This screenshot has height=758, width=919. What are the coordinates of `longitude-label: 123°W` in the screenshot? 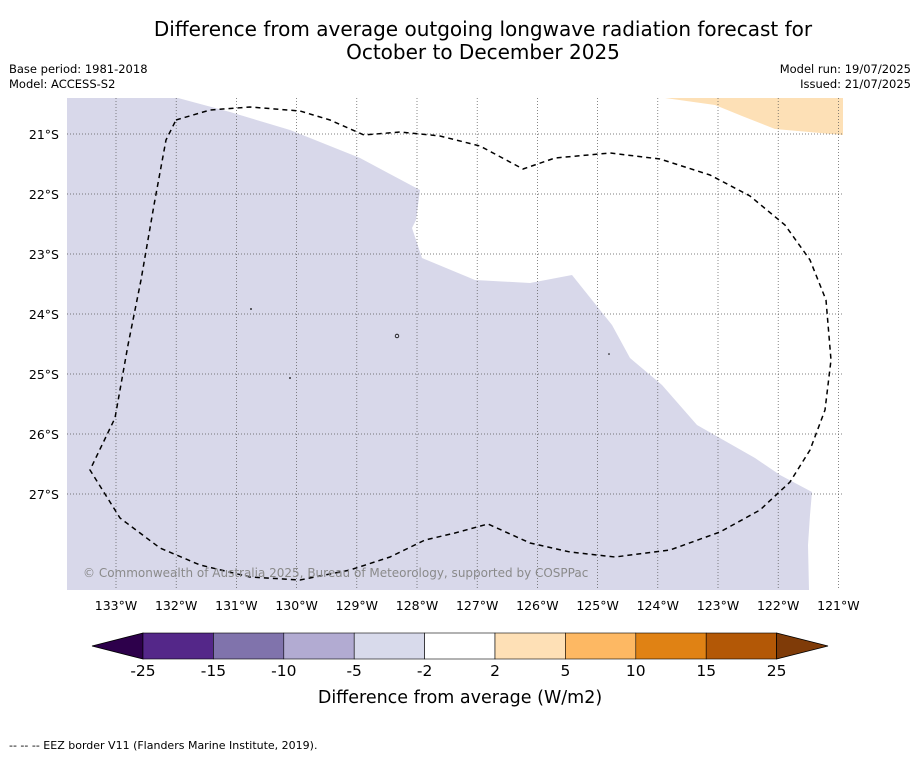 It's located at (718, 605).